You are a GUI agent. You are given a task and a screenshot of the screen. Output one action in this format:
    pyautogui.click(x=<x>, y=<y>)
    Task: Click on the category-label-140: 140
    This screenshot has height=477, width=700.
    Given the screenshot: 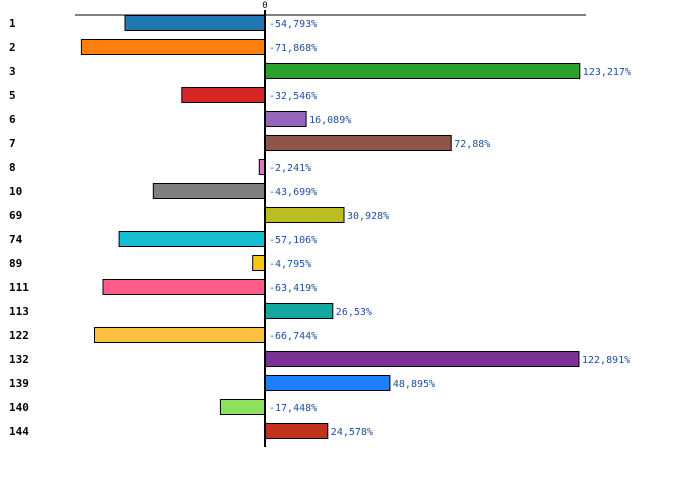 What is the action you would take?
    pyautogui.click(x=19, y=407)
    